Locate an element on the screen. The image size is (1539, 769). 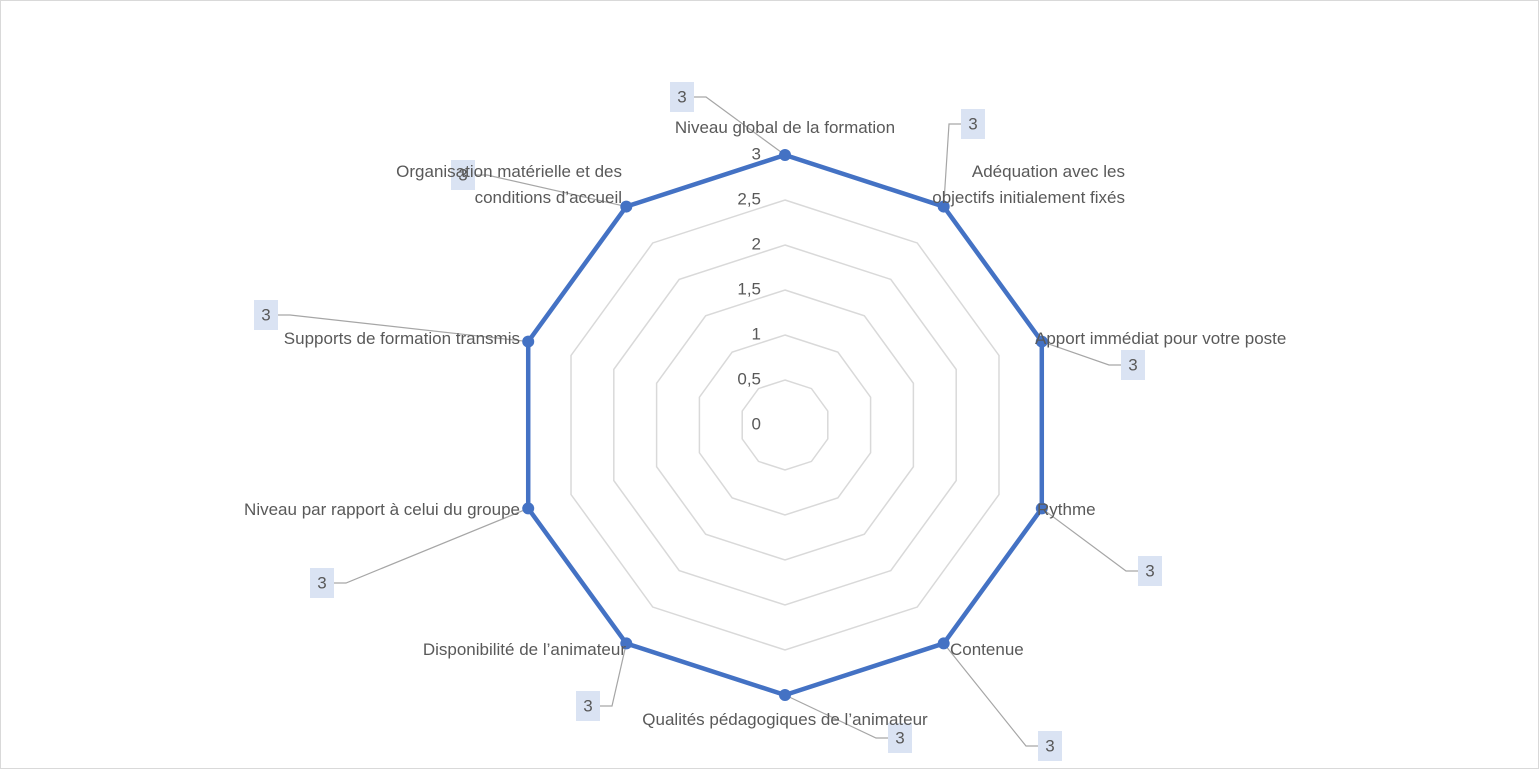
category-label: Rythme is located at coordinates (1066, 509).